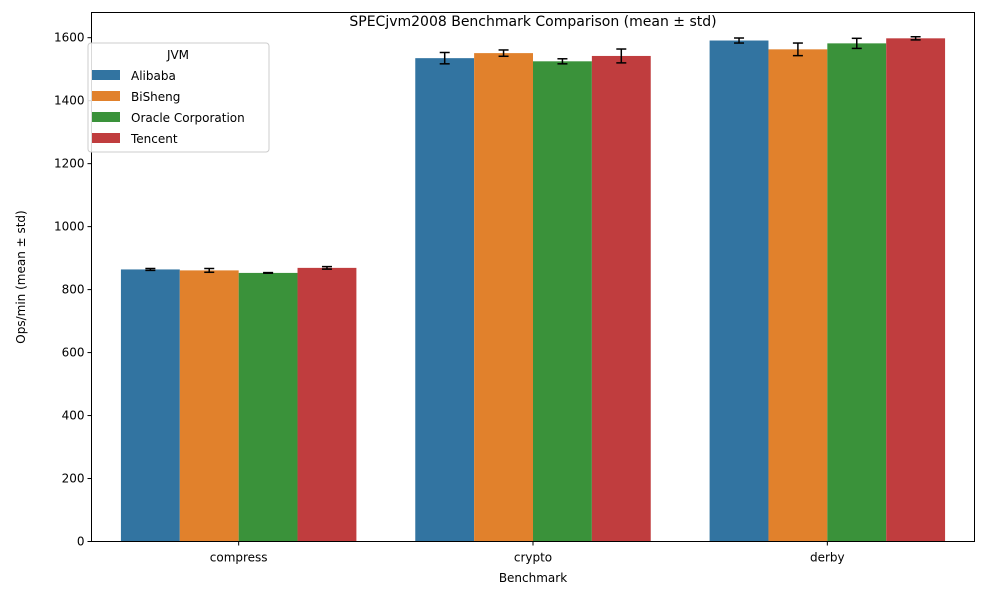  Describe the element at coordinates (188, 118) in the screenshot. I see `legend-label: Oracle Corporation` at that location.